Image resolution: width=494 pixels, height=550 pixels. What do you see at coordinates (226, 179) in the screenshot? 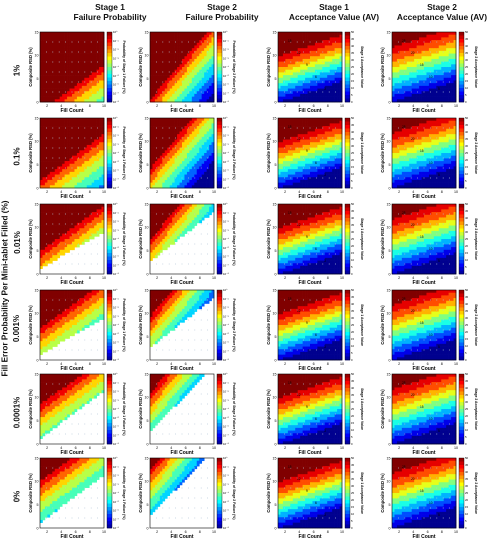
I see `colorbar-tick-label: 10⁻⁷` at bounding box center [226, 179].